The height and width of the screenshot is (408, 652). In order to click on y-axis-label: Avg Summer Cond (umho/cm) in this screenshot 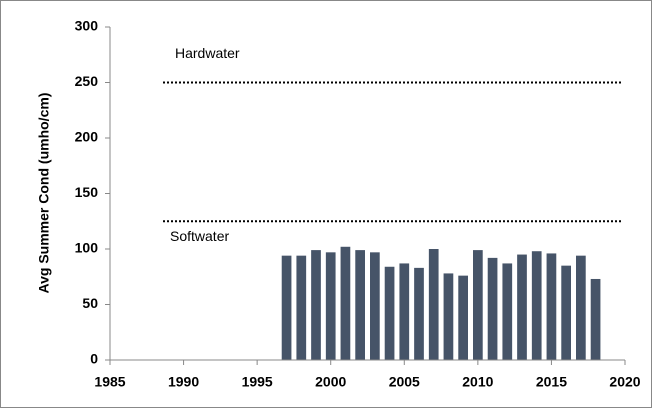, I will do `click(44, 193)`.